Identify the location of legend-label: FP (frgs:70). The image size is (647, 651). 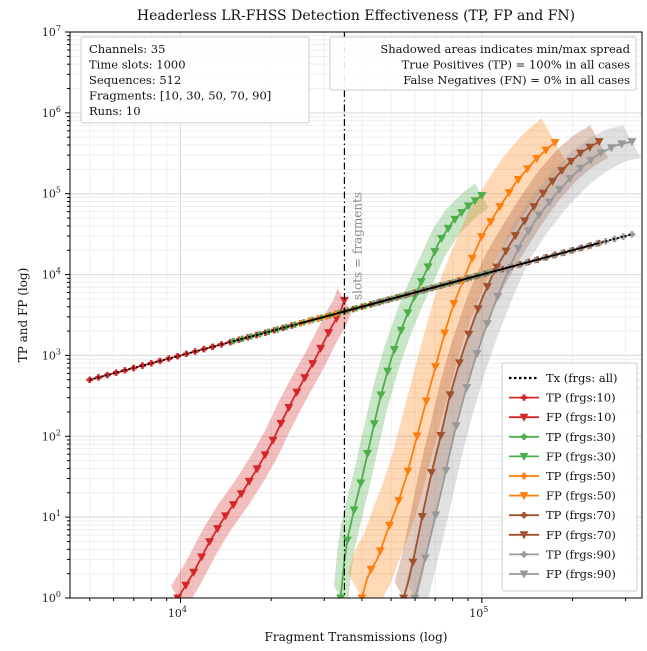
(581, 535).